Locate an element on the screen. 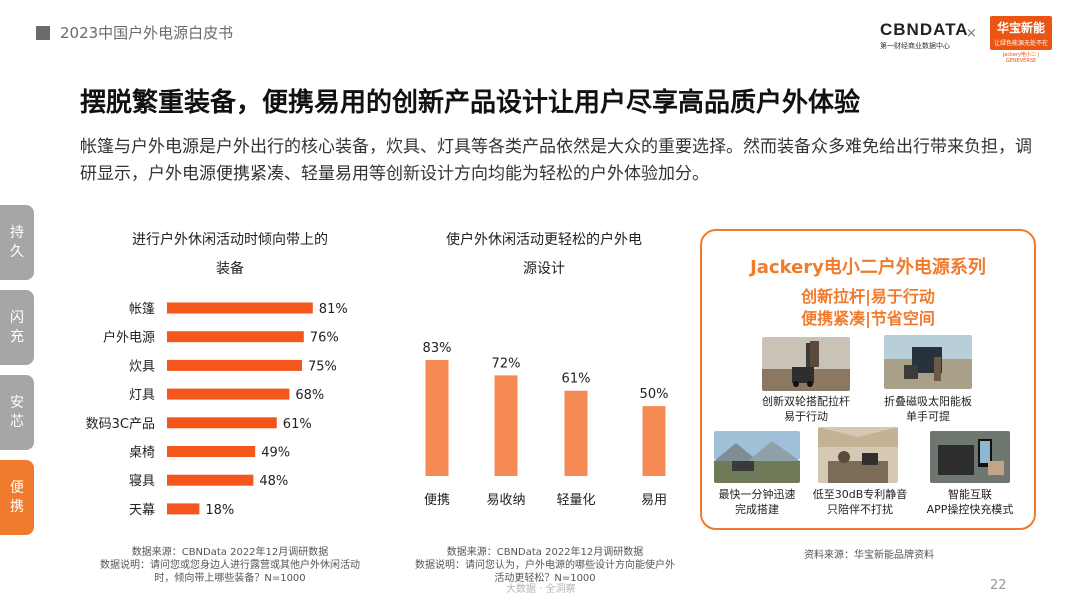  chart1-note-line1: 数据说明：请问您或您身边人进行露营或其他户外休闲活动 is located at coordinates (230, 565).